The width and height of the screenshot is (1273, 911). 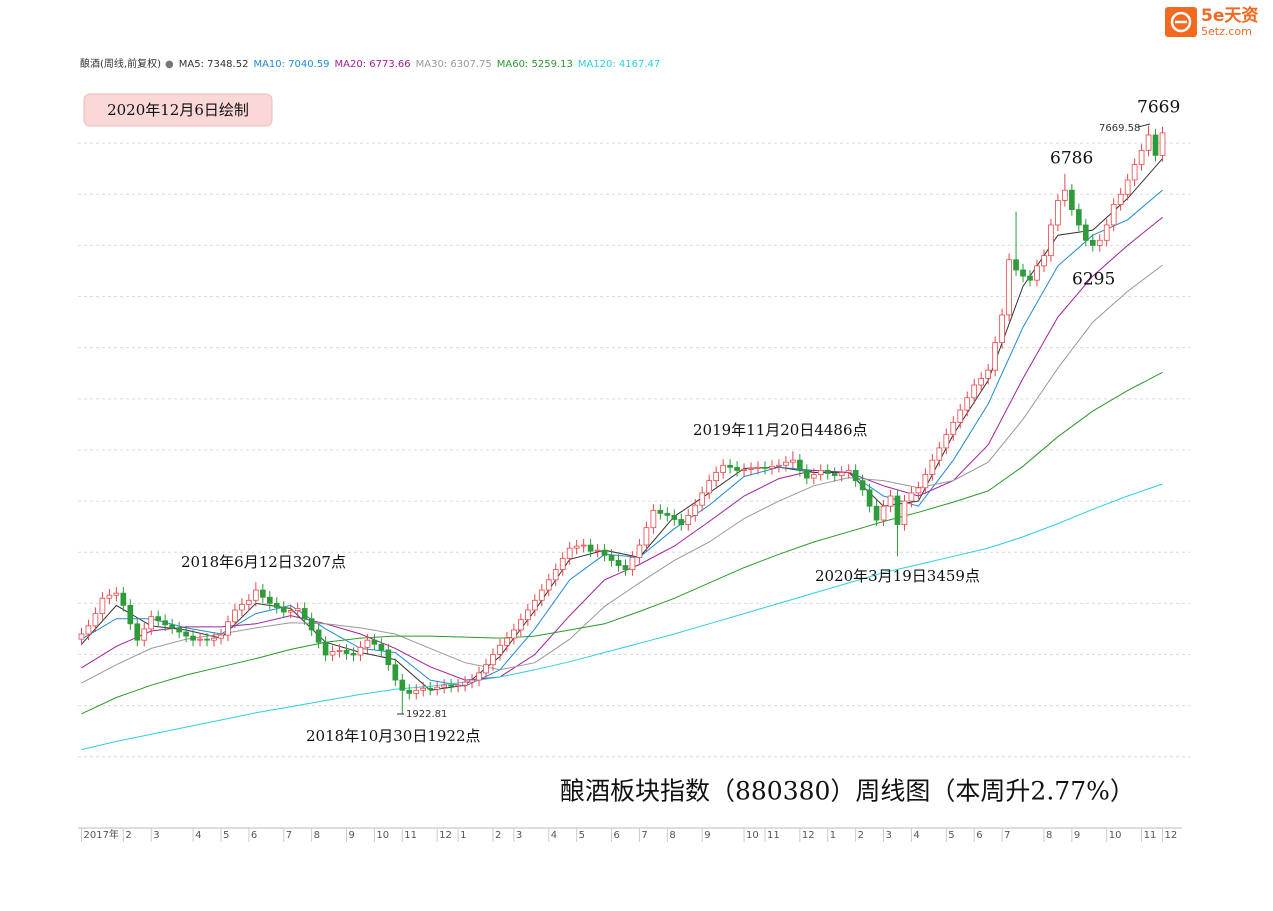 What do you see at coordinates (120, 63) in the screenshot?
I see `legend-title: 酿酒(周线,前复权)` at bounding box center [120, 63].